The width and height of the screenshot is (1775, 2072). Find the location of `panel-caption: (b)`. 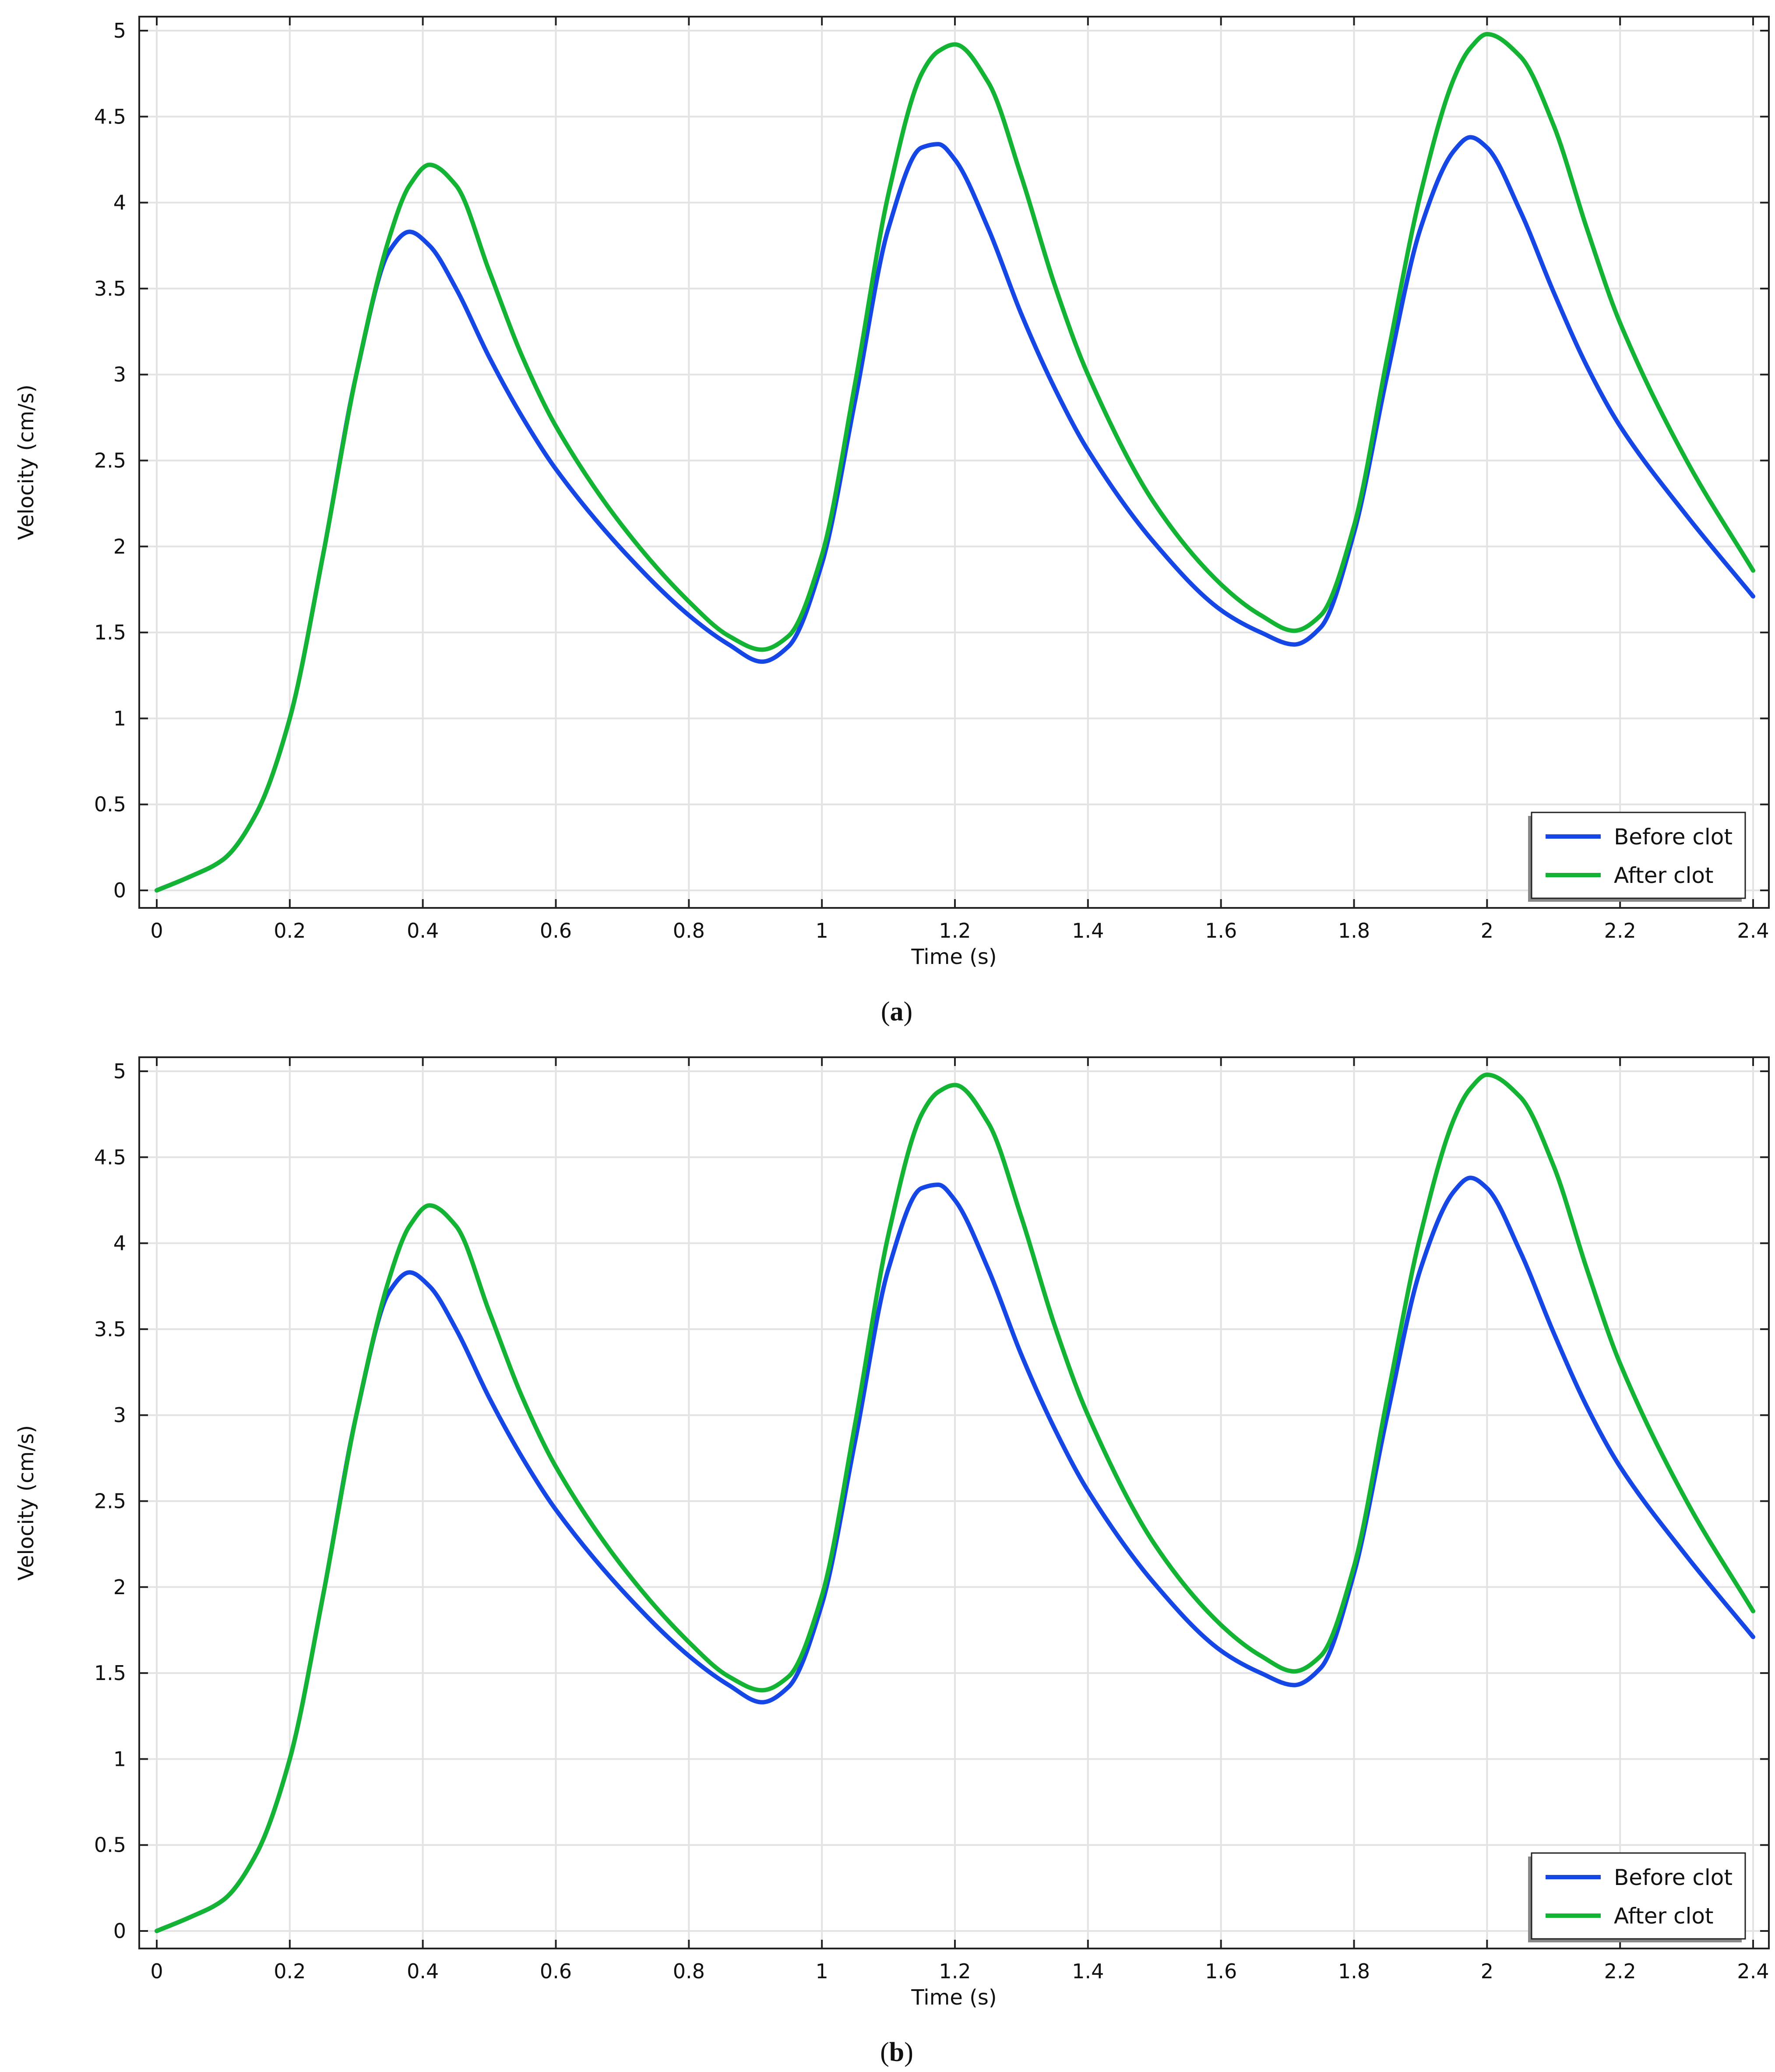

panel-caption: (b) is located at coordinates (896, 2052).